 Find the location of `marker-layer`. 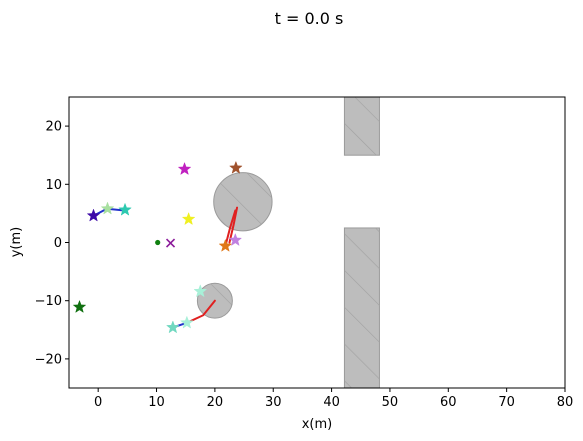

marker-layer is located at coordinates (157, 247).